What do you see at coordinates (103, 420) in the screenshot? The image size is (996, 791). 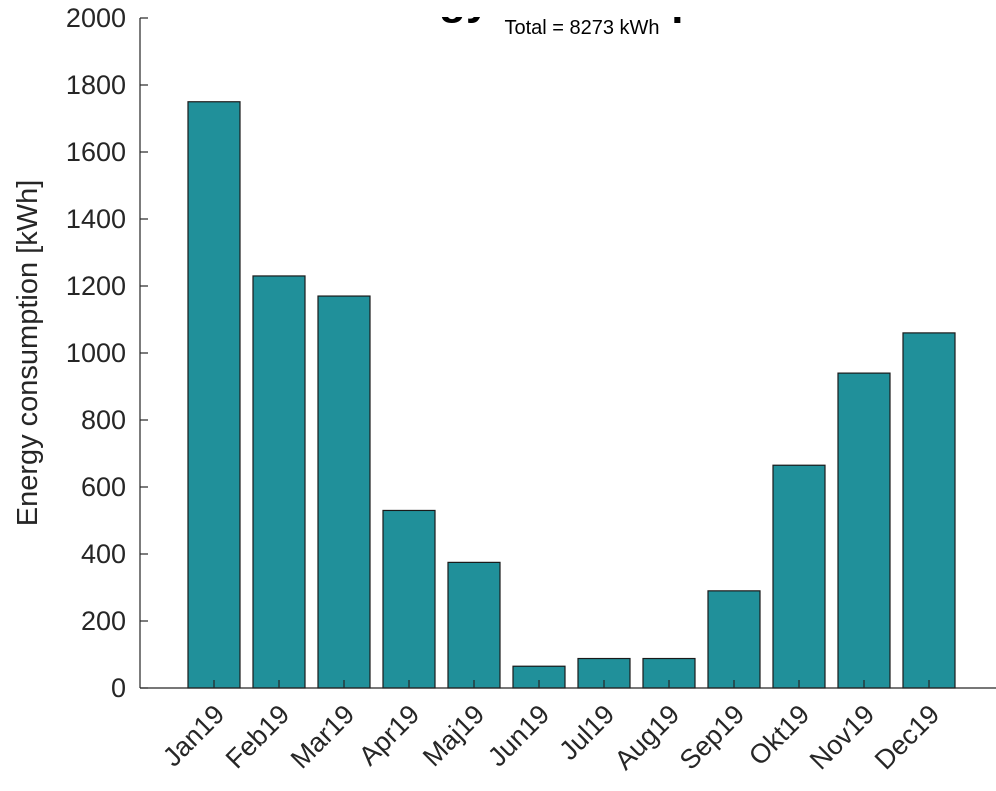 I see `y-tick-label: 800` at bounding box center [103, 420].